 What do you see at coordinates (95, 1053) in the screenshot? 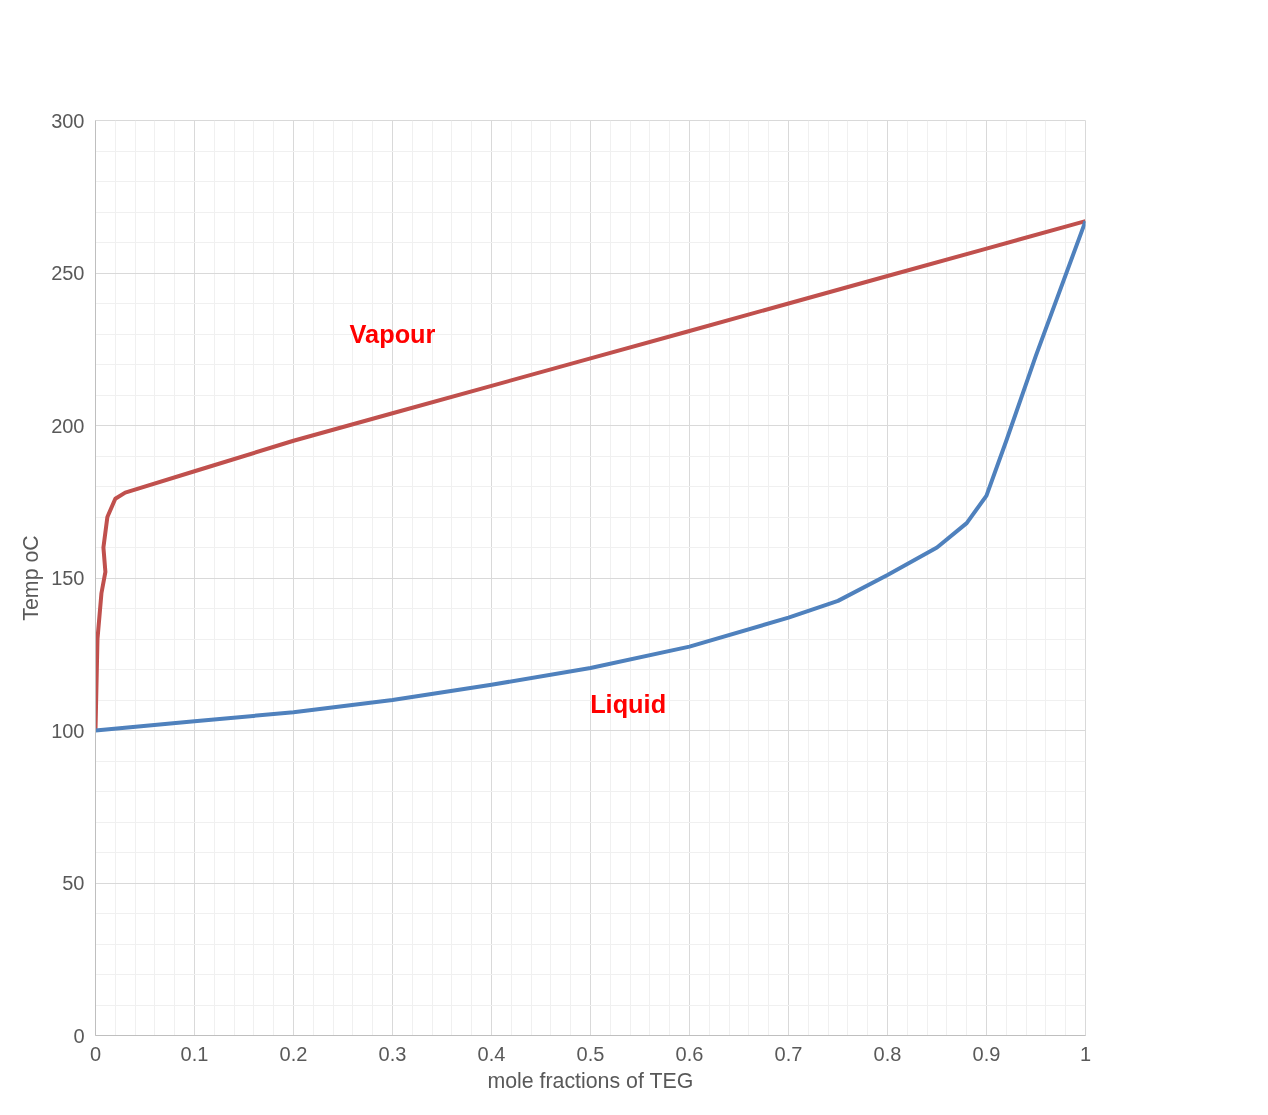
I see `x-tick-label: 0` at bounding box center [95, 1053].